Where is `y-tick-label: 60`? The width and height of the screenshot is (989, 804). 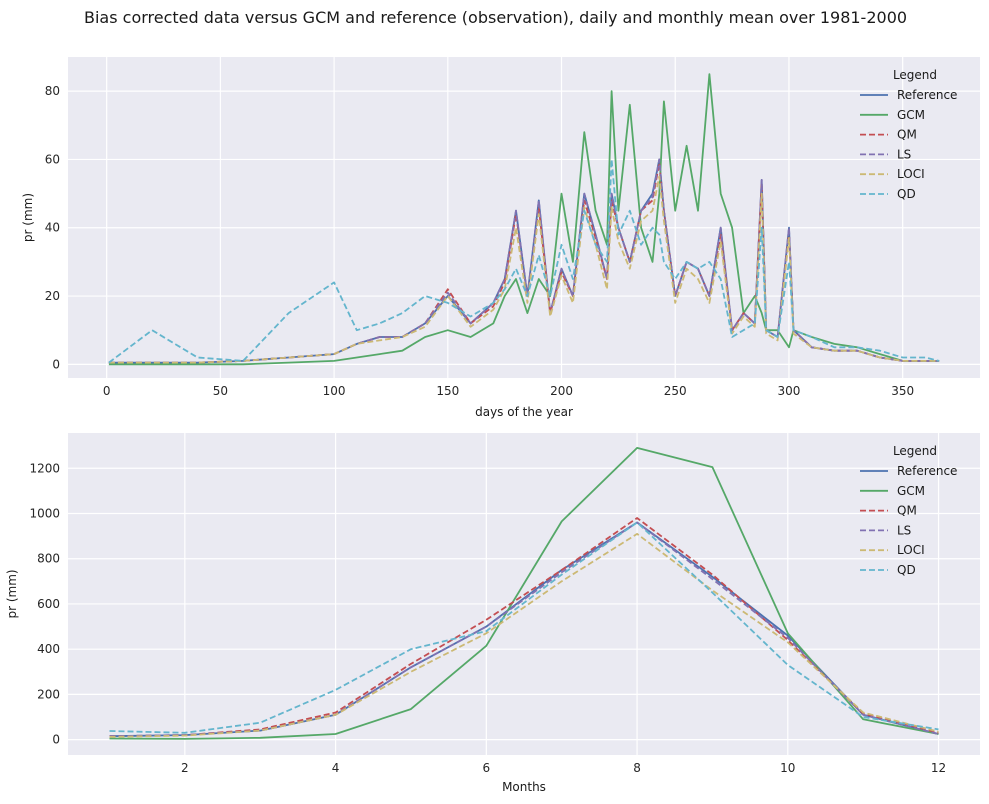 y-tick-label: 60 is located at coordinates (52, 159).